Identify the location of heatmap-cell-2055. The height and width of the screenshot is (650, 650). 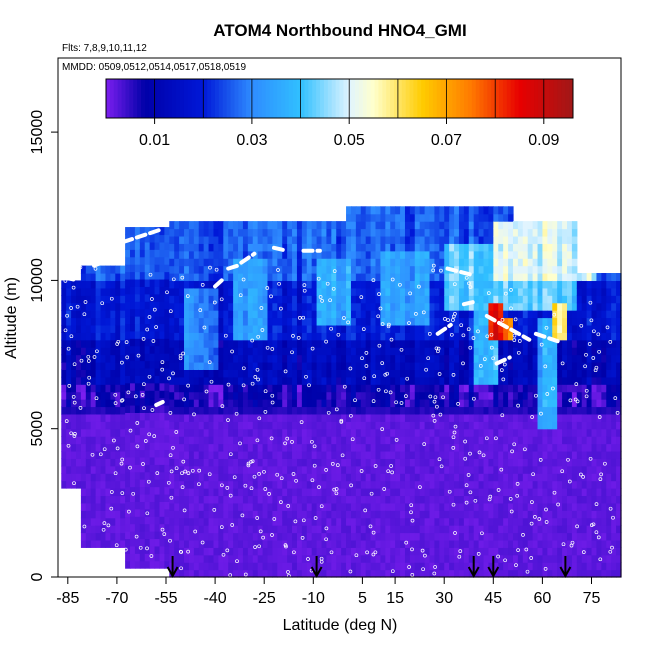
(290, 314).